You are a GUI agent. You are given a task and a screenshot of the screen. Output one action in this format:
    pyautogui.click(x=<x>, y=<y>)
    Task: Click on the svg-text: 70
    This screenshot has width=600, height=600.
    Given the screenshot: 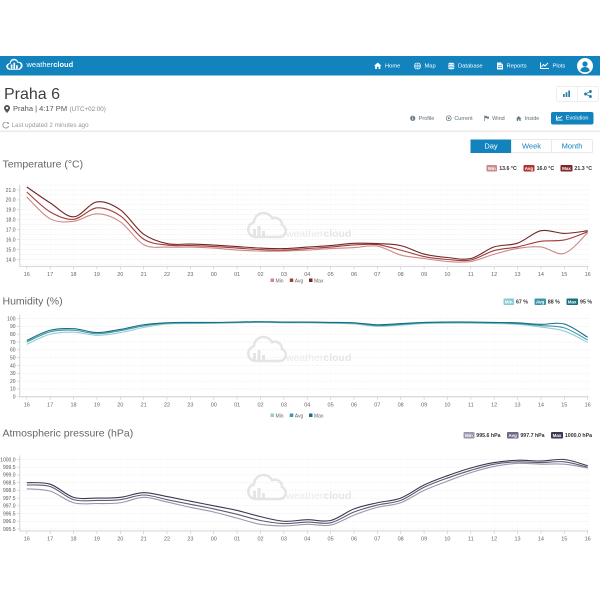 What is the action you would take?
    pyautogui.click(x=13, y=343)
    